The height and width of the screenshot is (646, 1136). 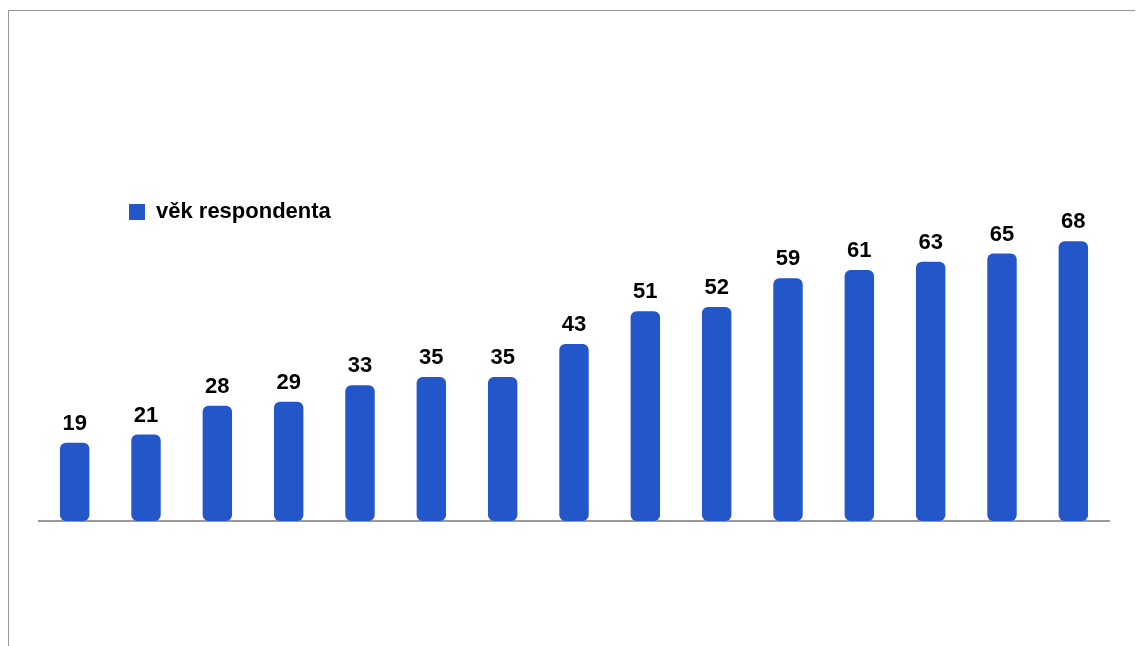 I want to click on data-label: 28, so click(x=217, y=385).